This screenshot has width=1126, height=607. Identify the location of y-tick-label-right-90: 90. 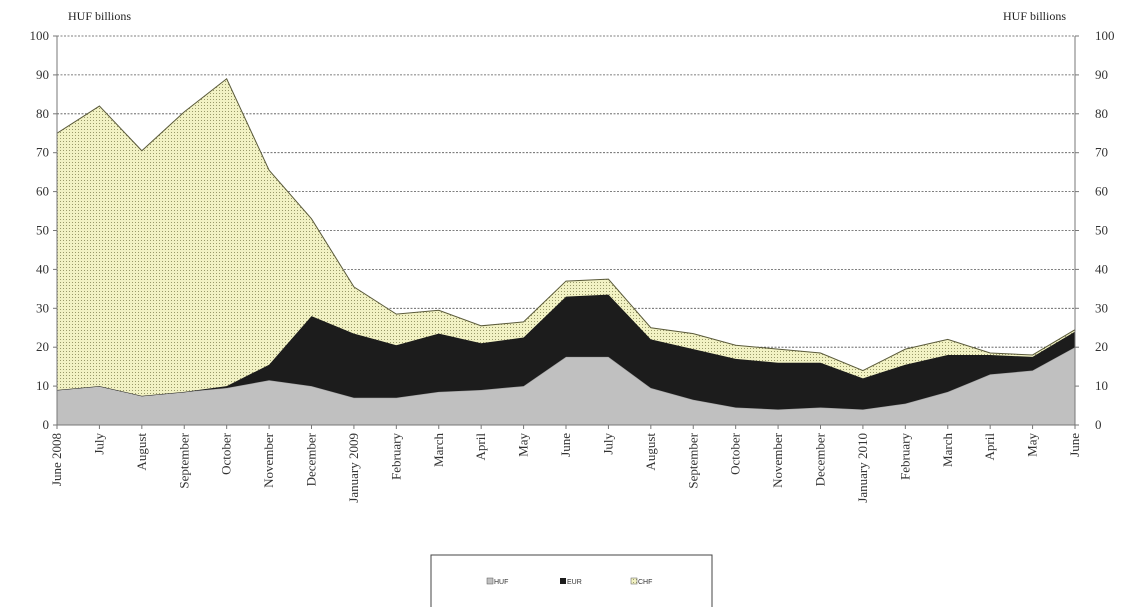
(1101, 74).